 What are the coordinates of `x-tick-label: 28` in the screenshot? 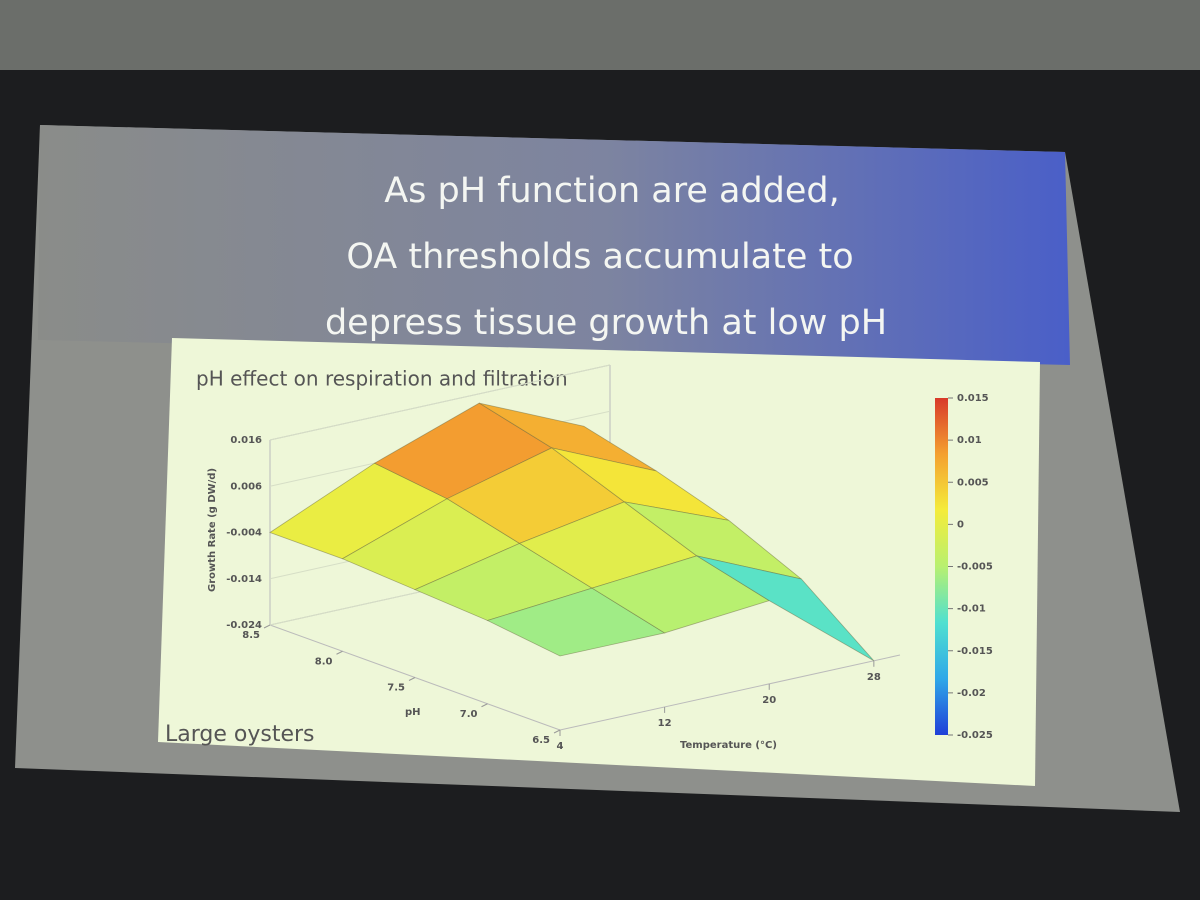 It's located at (874, 677).